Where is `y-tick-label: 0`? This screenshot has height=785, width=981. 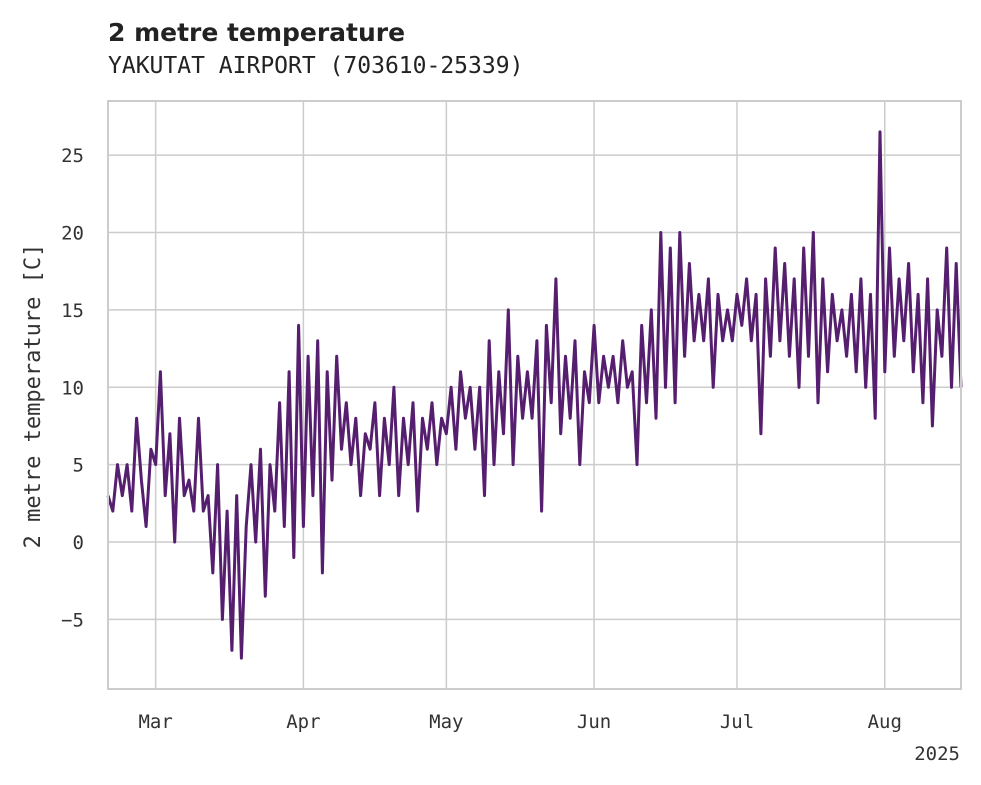
y-tick-label: 0 is located at coordinates (78, 543).